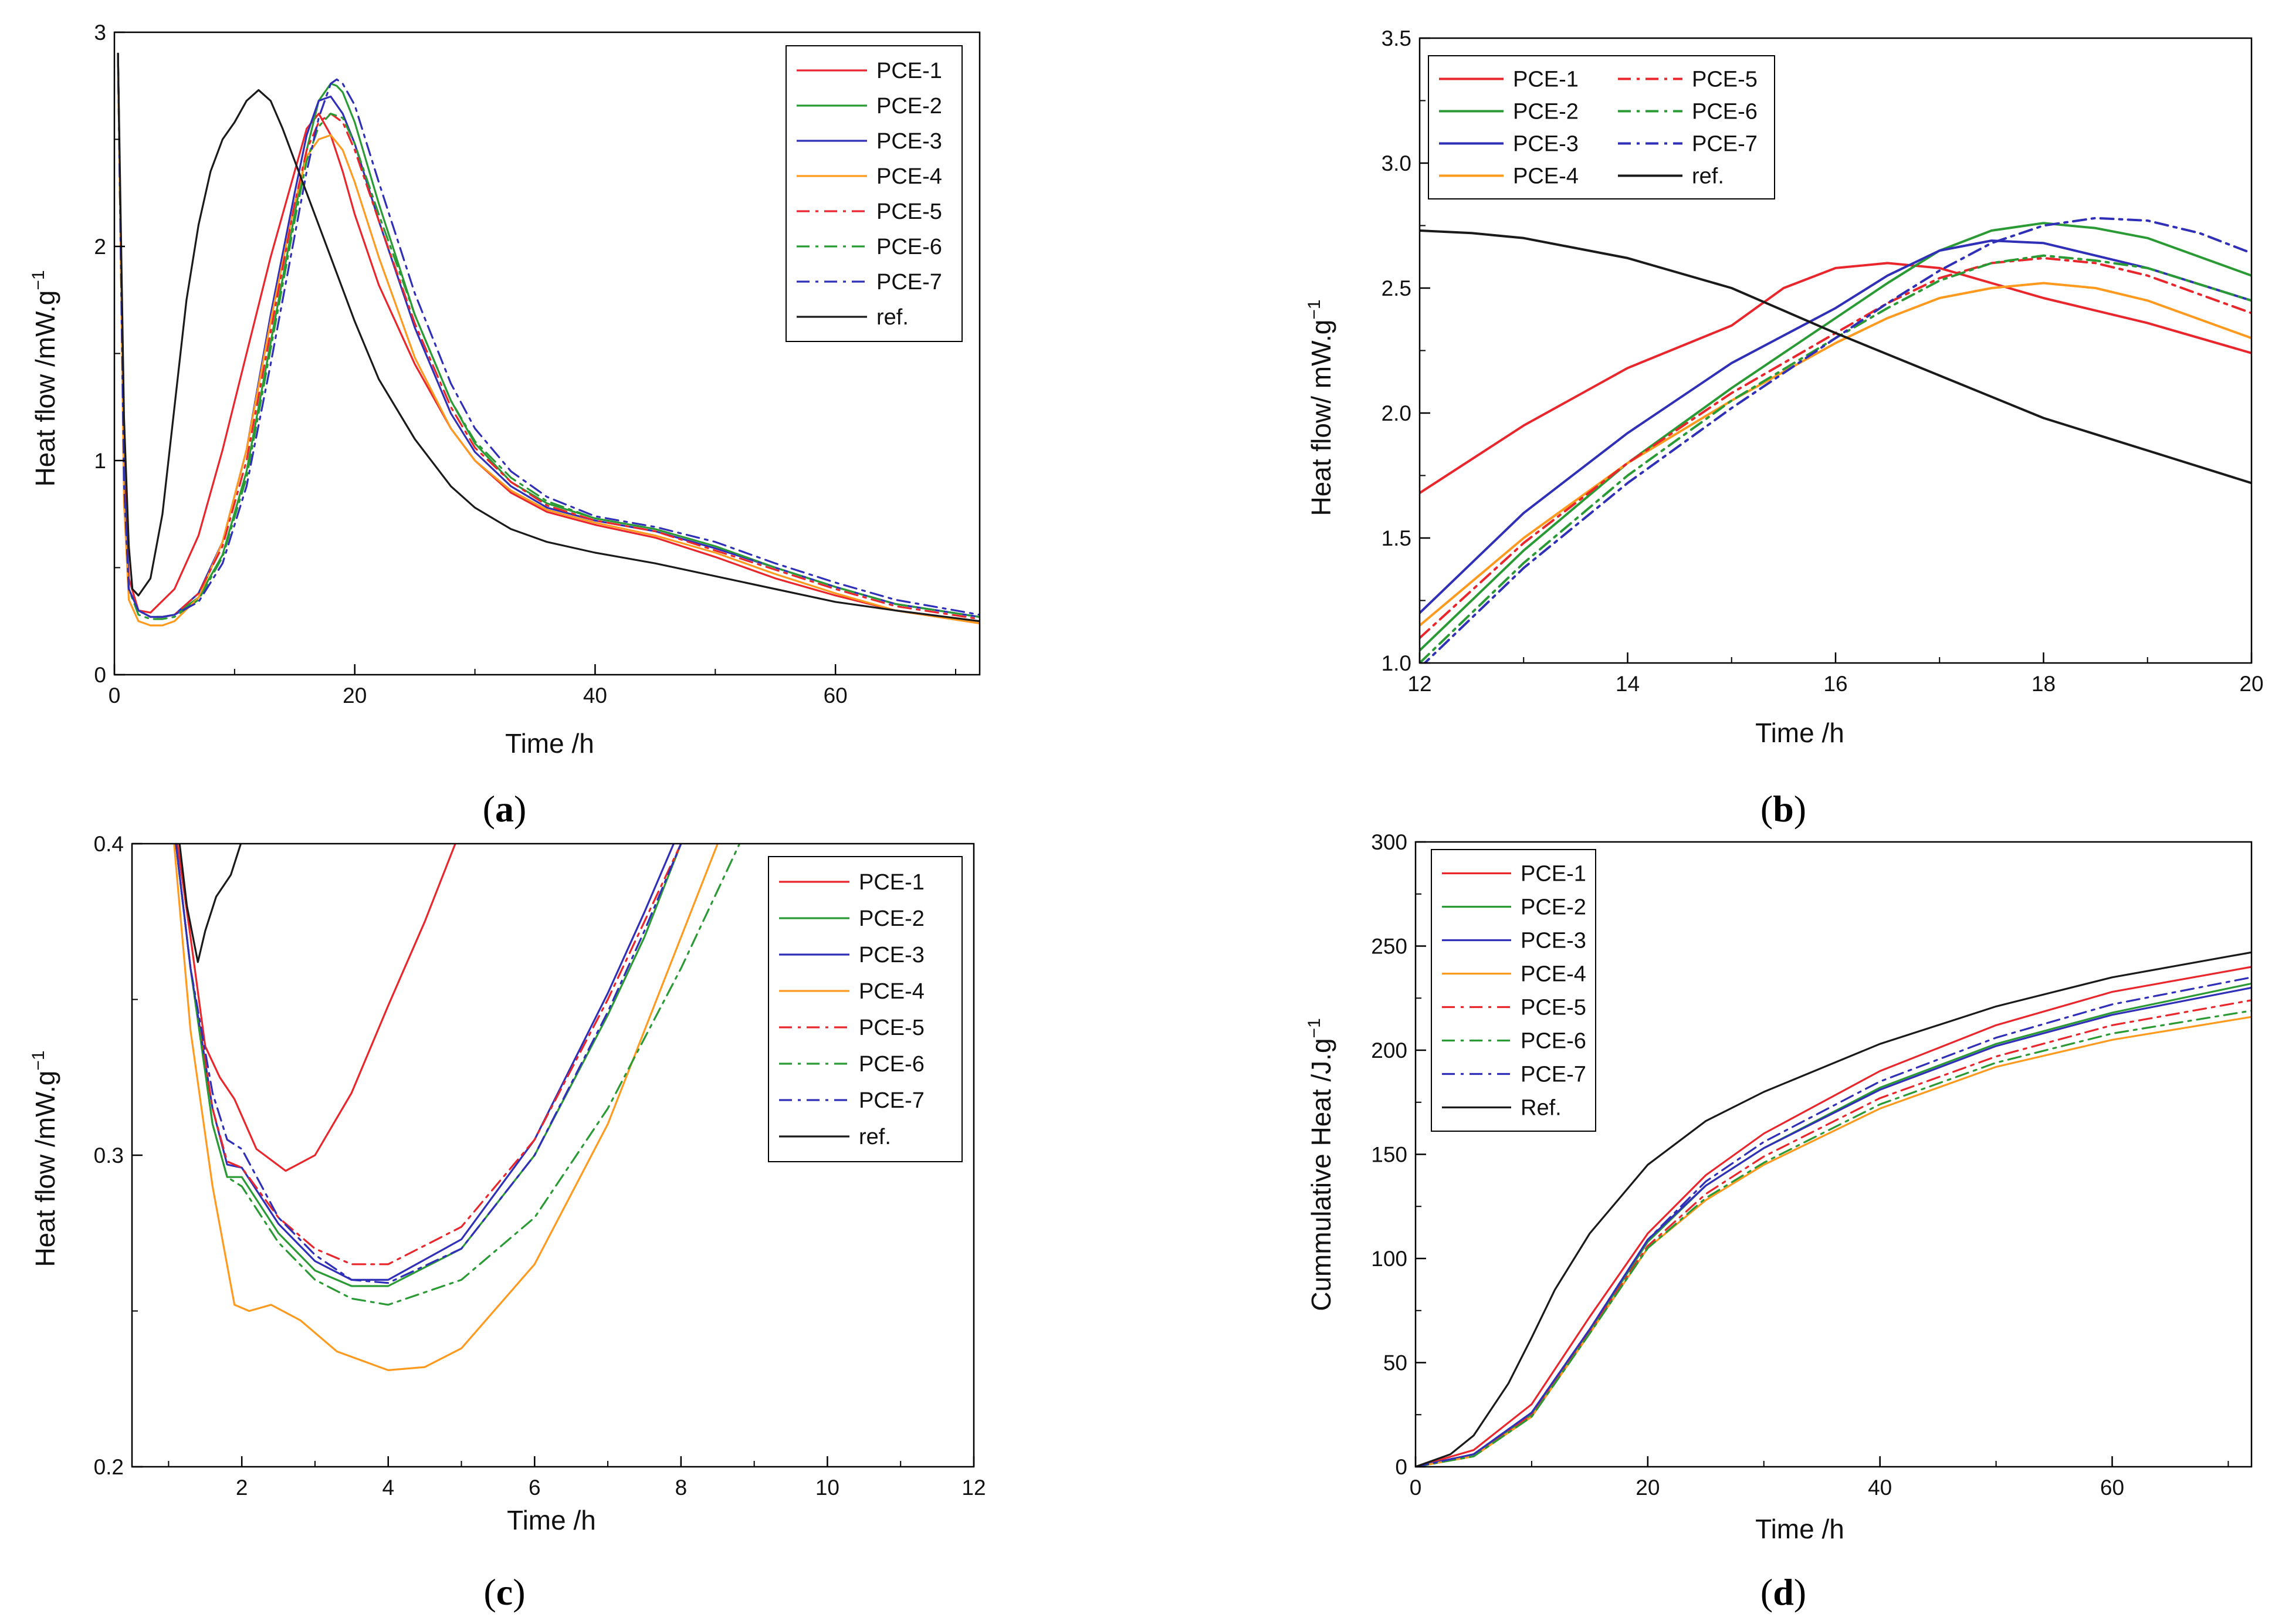 The width and height of the screenshot is (2282, 1624). Describe the element at coordinates (1542, 1108) in the screenshot. I see `legend-label: Ref.` at that location.